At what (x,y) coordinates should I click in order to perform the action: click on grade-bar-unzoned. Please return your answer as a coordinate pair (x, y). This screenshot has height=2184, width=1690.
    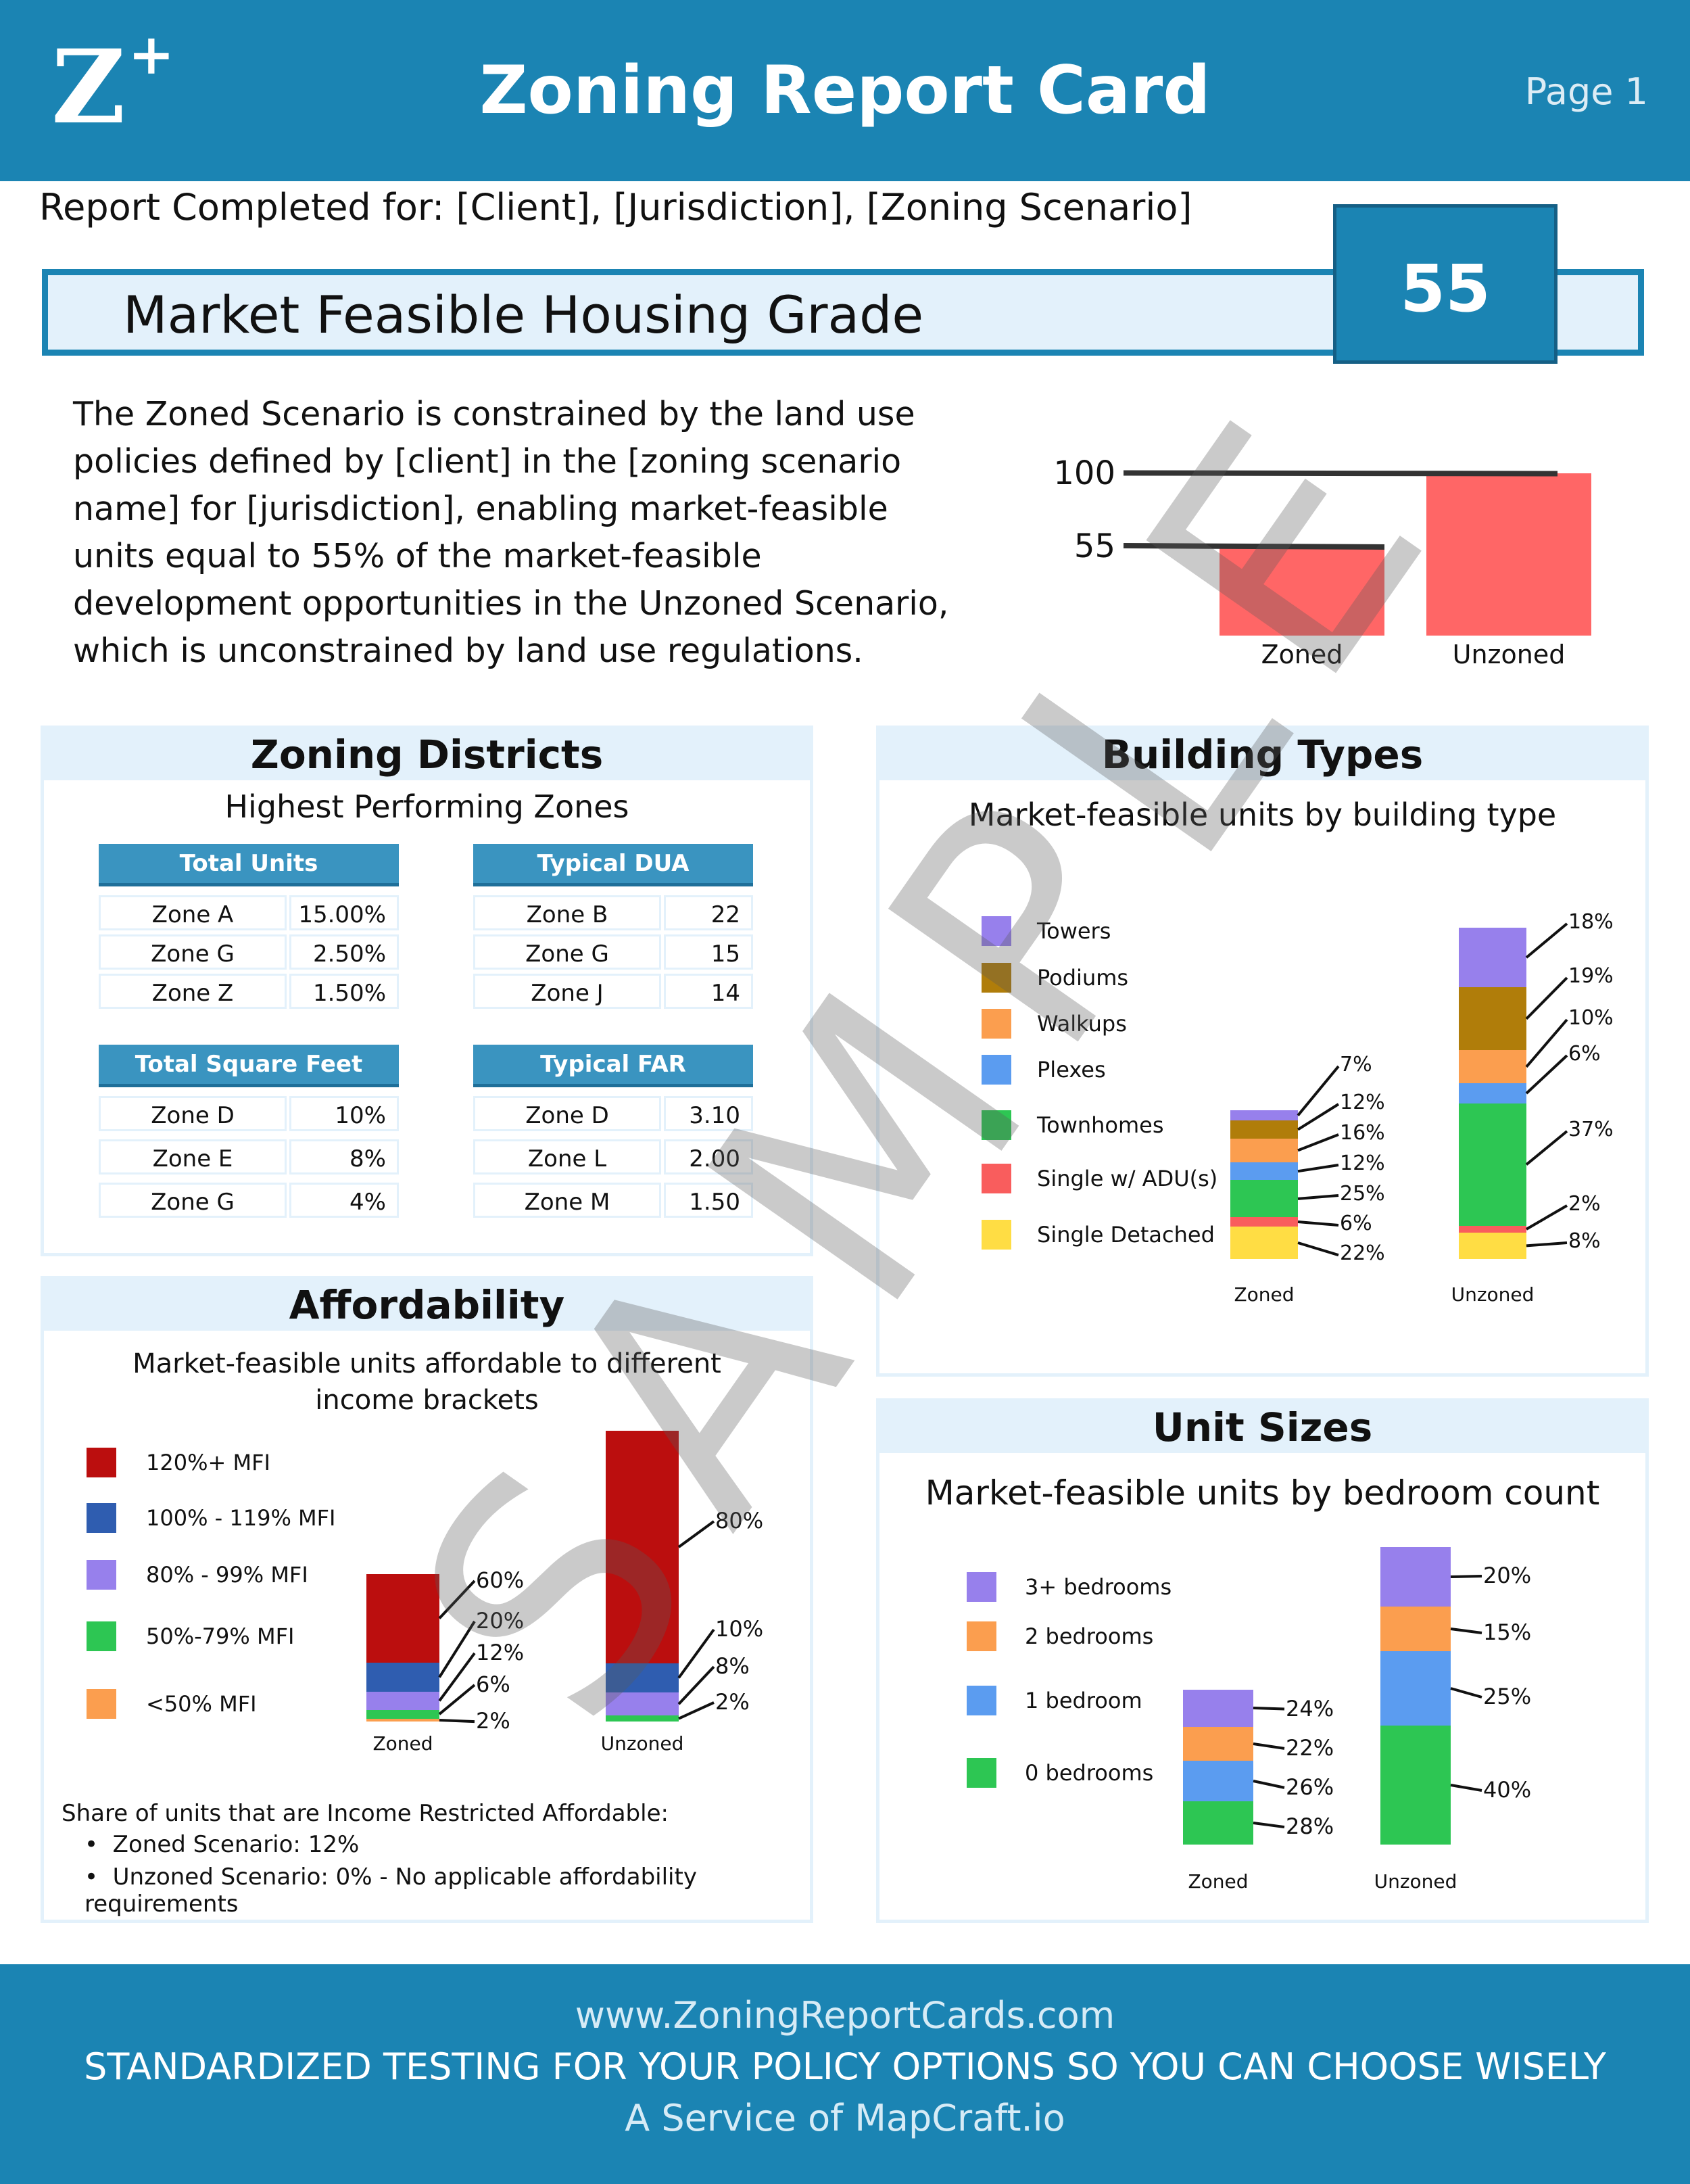
    Looking at the image, I should click on (1509, 554).